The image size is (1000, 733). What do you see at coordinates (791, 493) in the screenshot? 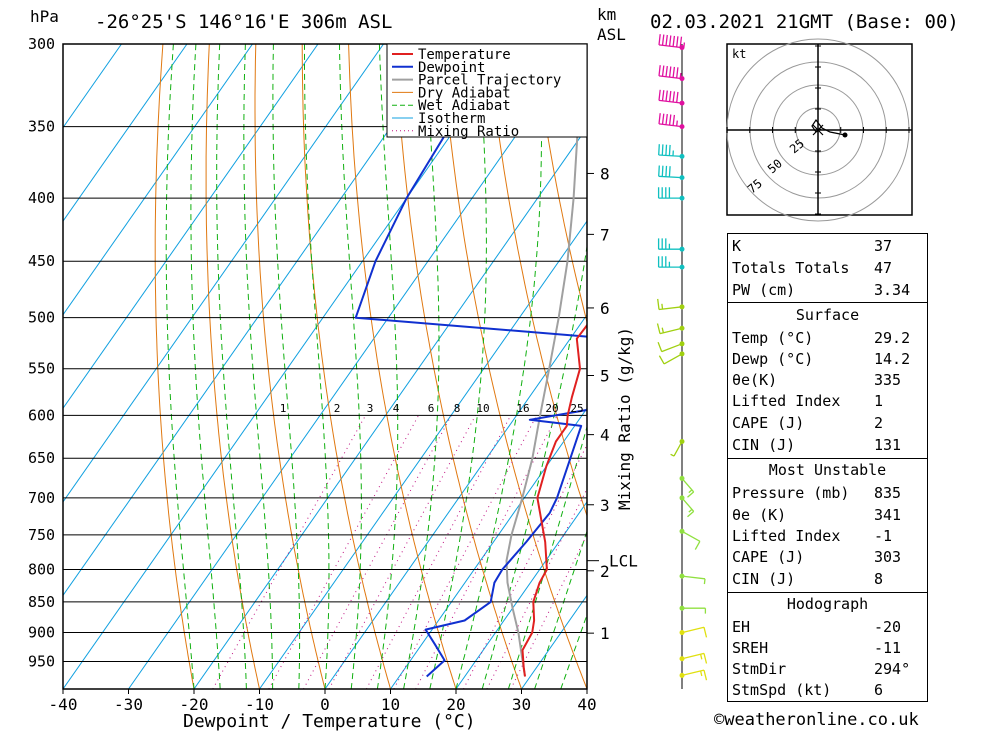
I see `mu-label: Pressure (mb)` at bounding box center [791, 493].